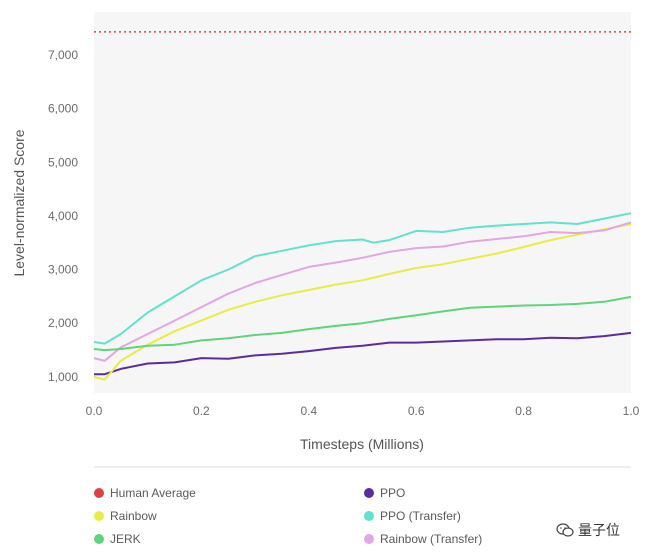  I want to click on y-tick-labels: 1,000 2,000 3,000 4,000 5,000 6,000 7,000, so click(63, 216).